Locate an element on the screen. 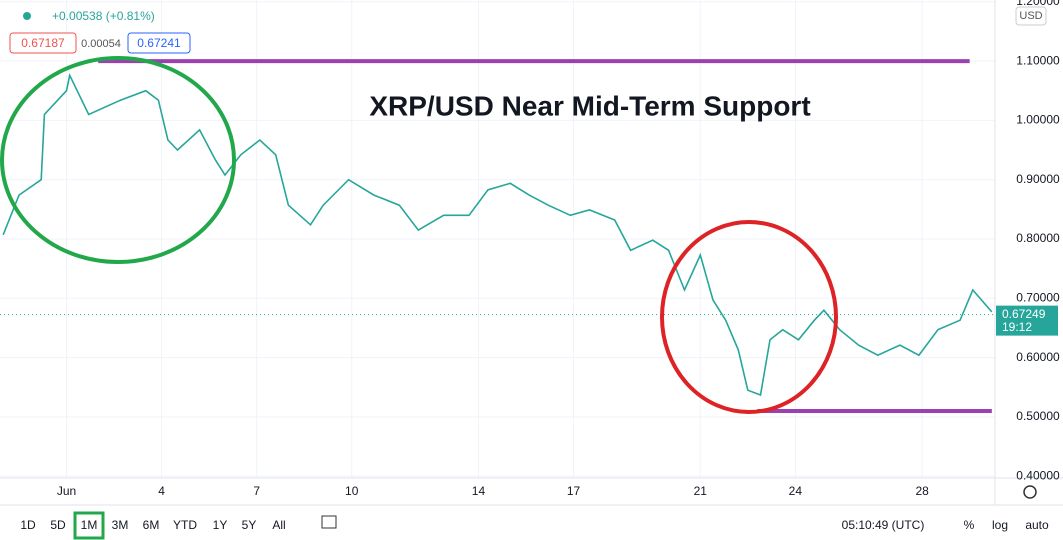 The width and height of the screenshot is (1063, 540). countdown: 19:12 is located at coordinates (1017, 327).